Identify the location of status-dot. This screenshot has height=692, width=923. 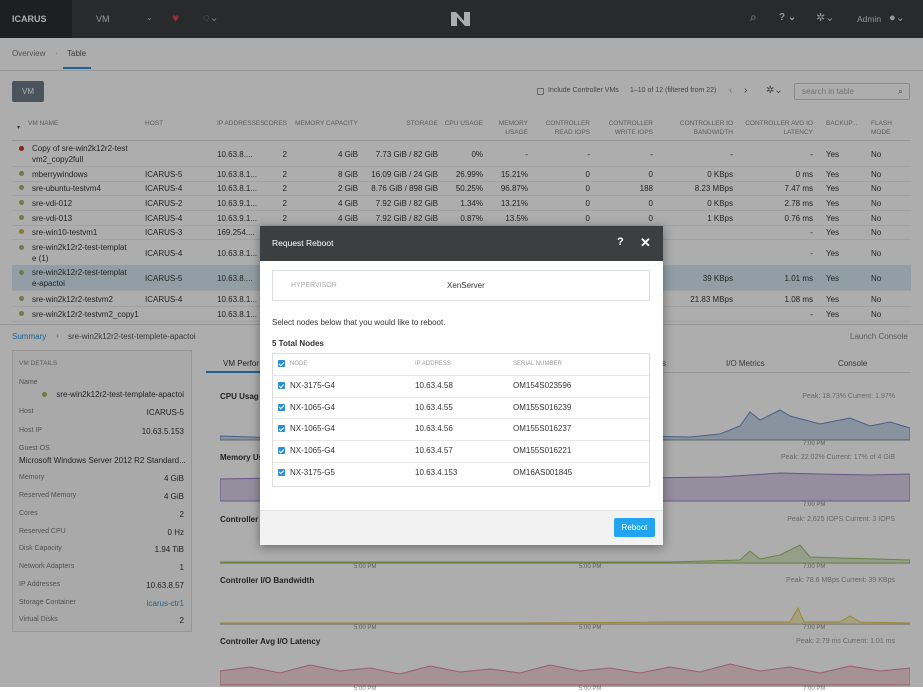
(21, 298).